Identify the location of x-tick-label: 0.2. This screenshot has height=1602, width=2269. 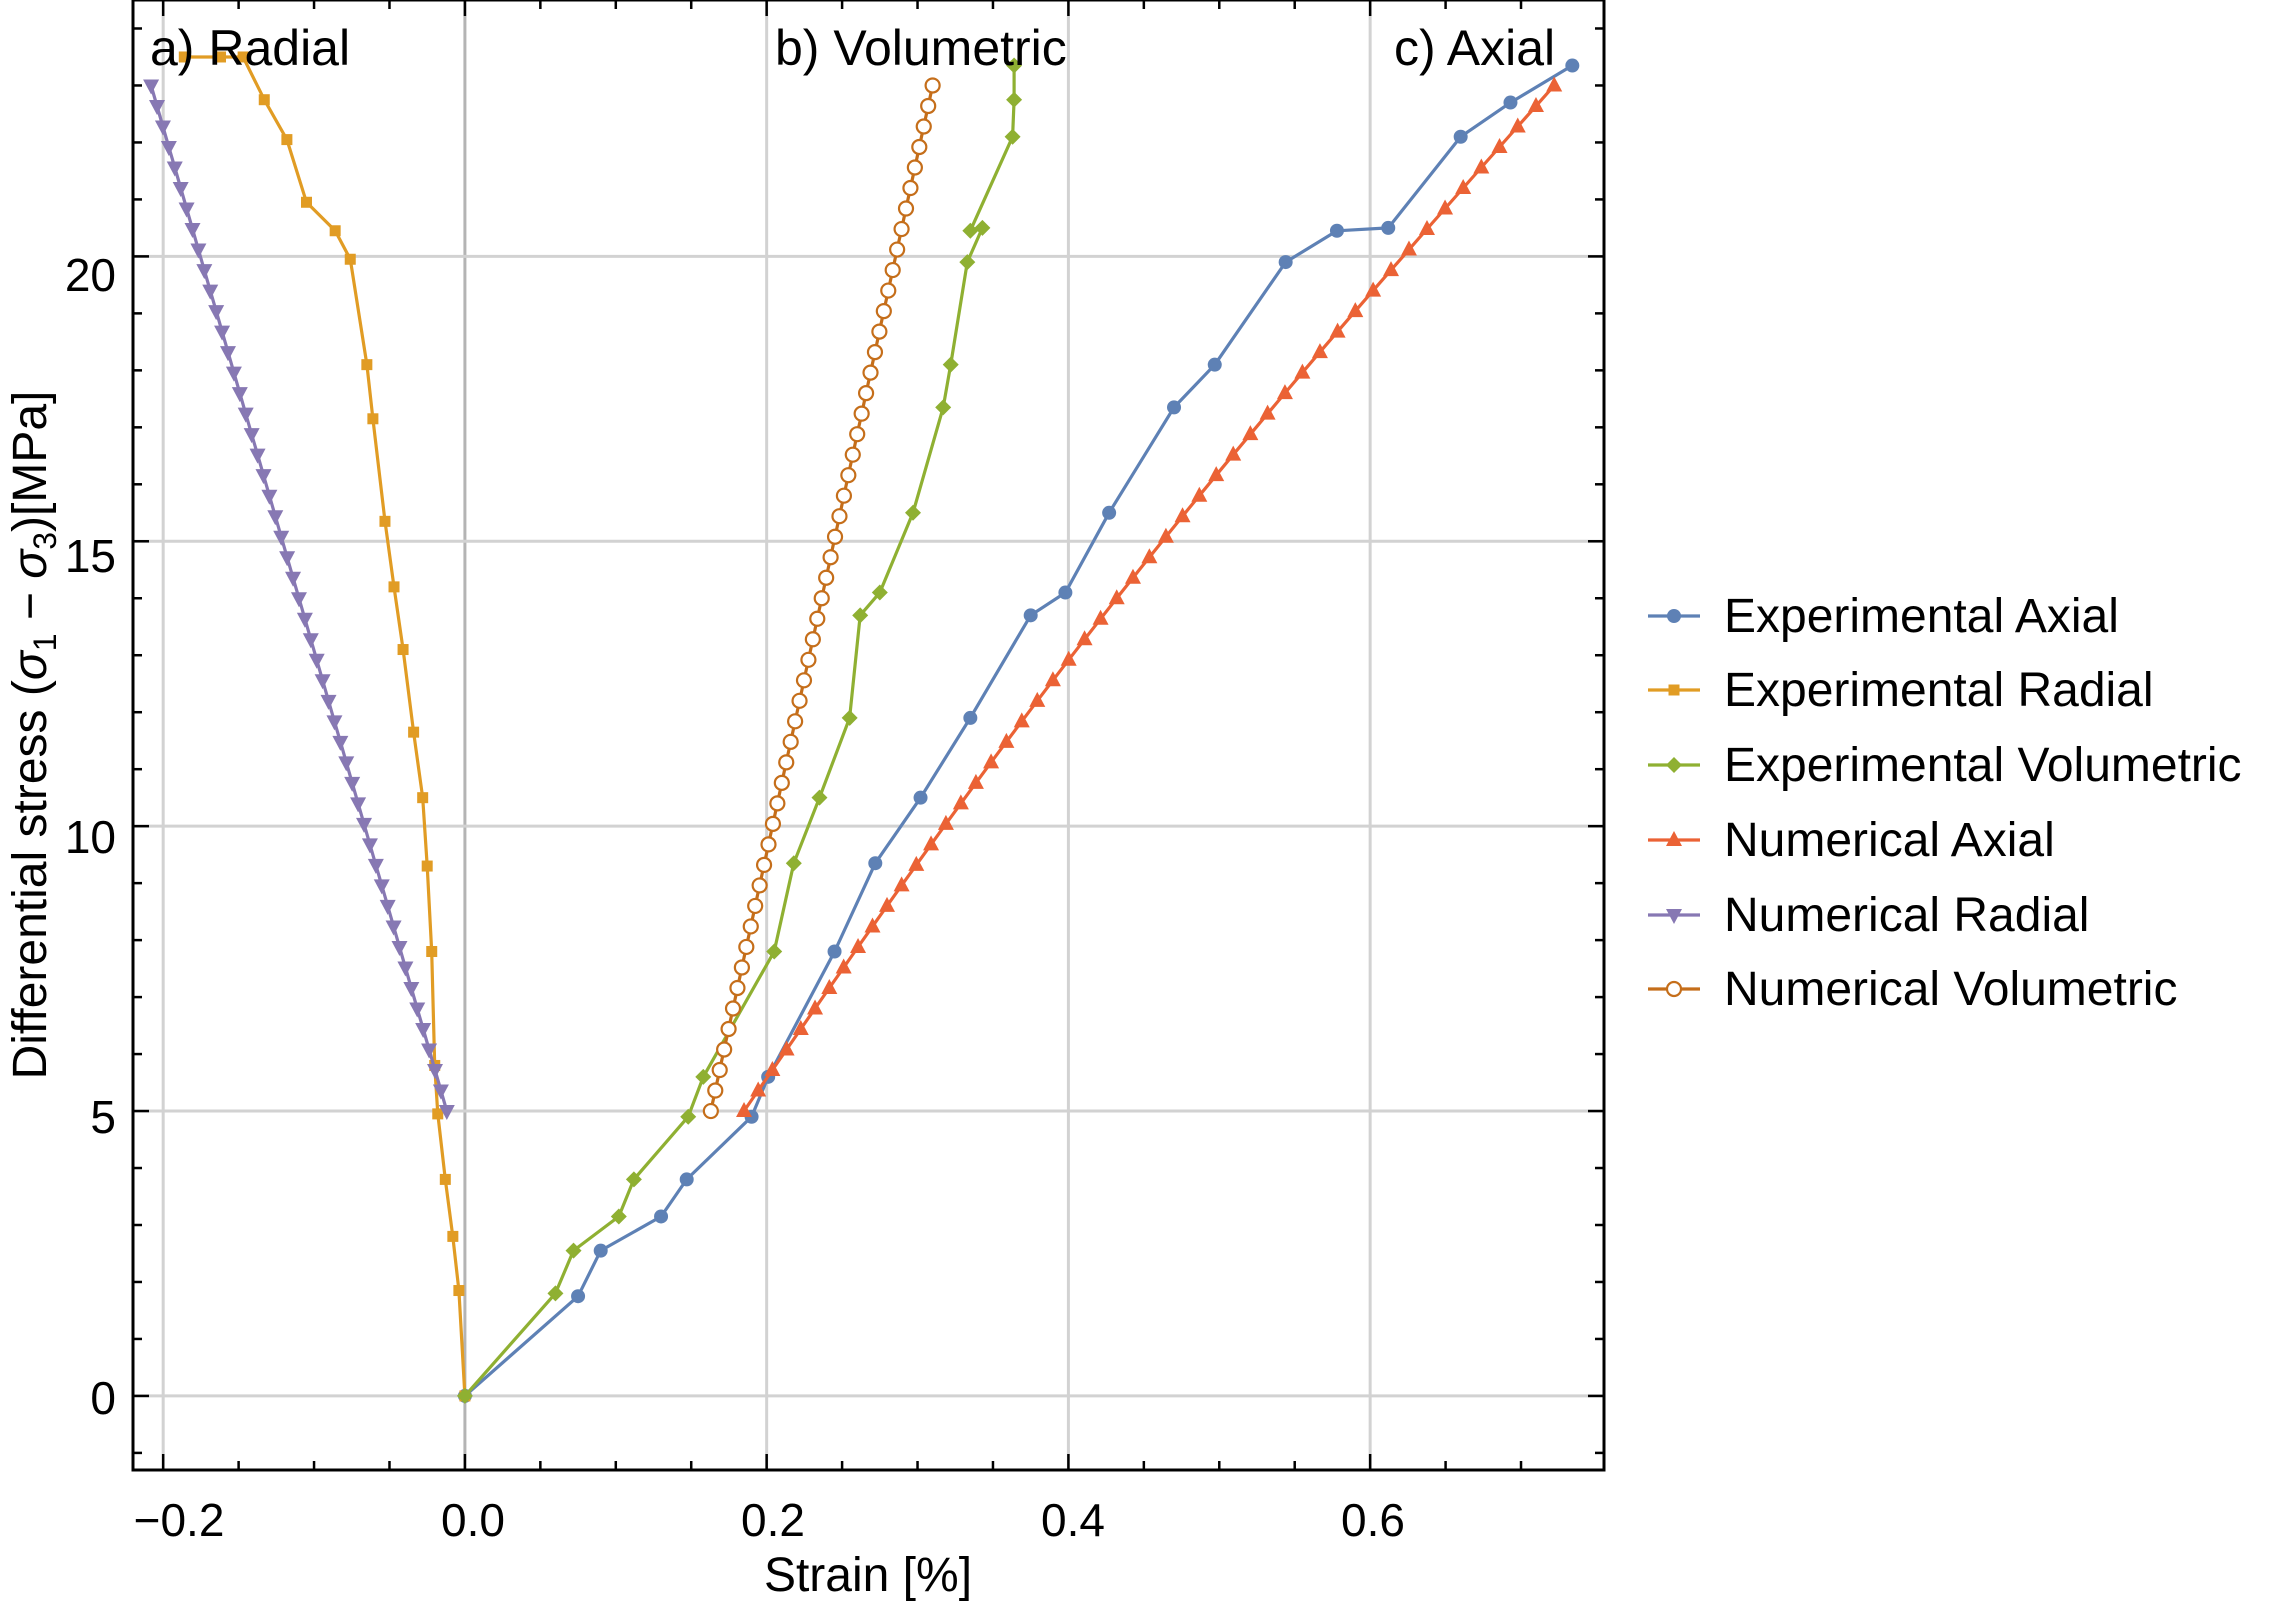
(773, 1520).